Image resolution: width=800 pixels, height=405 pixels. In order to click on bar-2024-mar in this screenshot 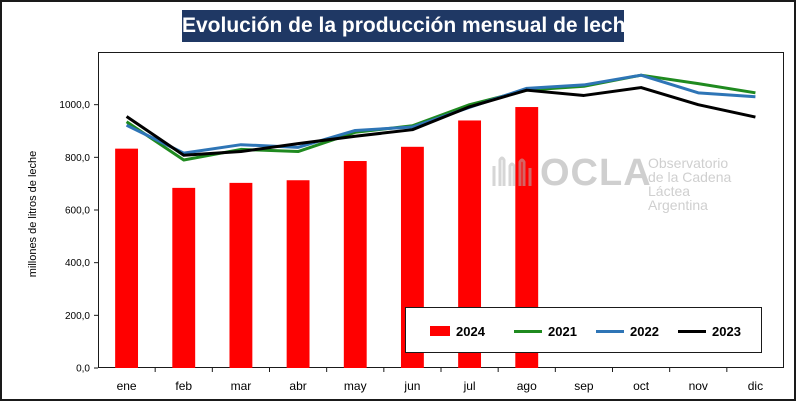, I will do `click(241, 275)`.